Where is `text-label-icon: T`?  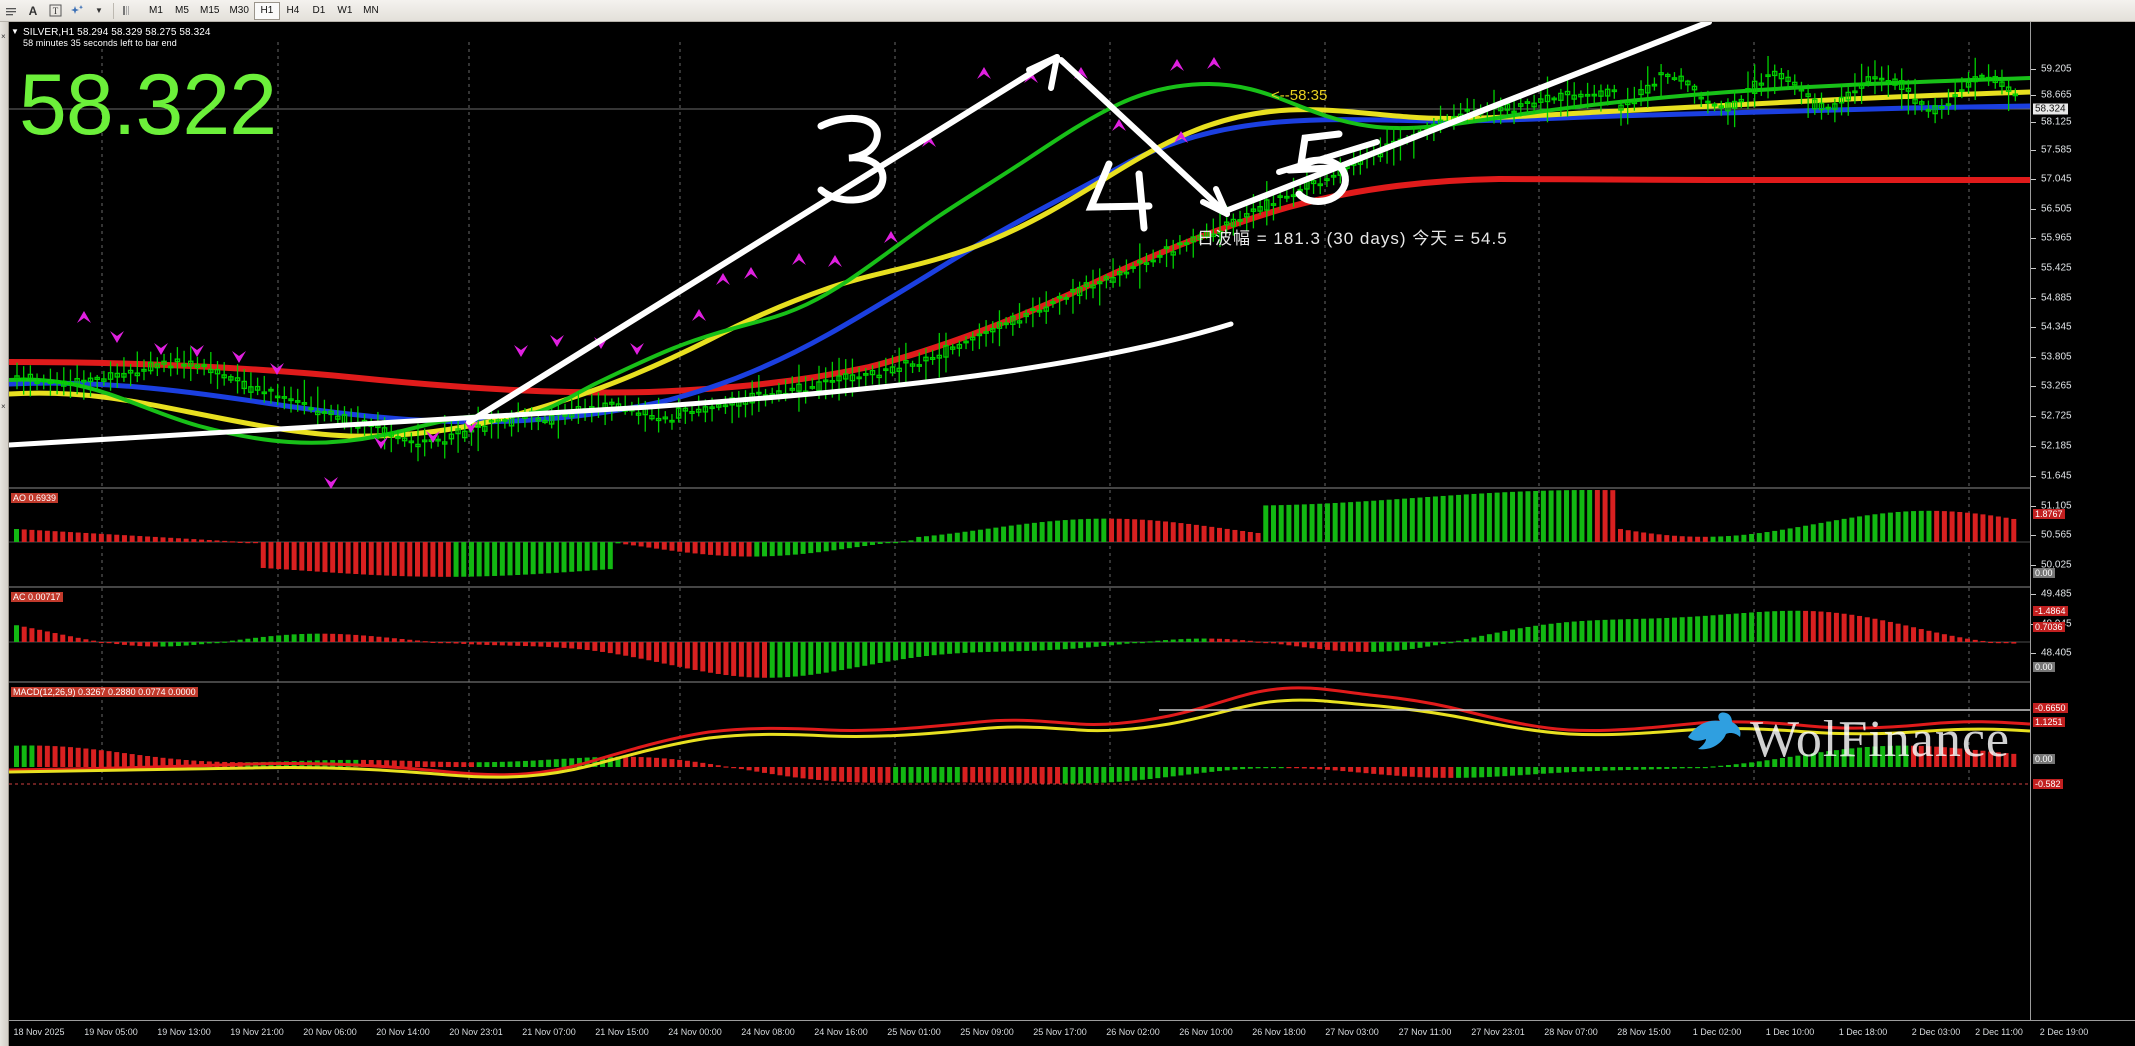
text-label-icon: T is located at coordinates (55, 11).